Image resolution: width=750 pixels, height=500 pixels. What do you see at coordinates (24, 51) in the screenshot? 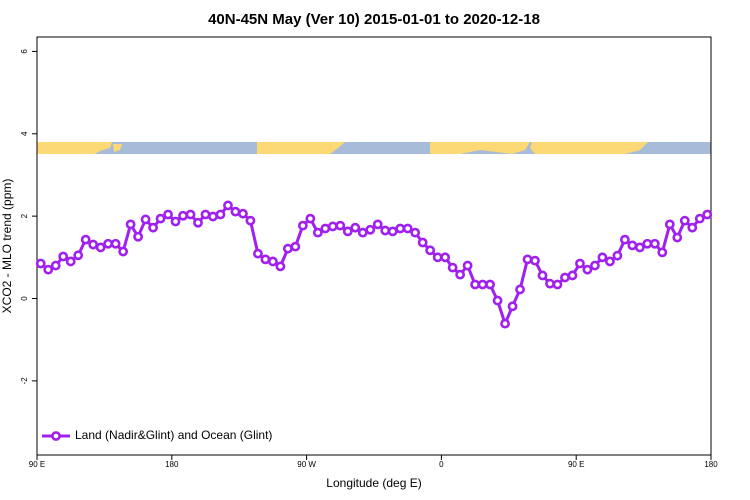
I see `y-tick-label: 6` at bounding box center [24, 51].